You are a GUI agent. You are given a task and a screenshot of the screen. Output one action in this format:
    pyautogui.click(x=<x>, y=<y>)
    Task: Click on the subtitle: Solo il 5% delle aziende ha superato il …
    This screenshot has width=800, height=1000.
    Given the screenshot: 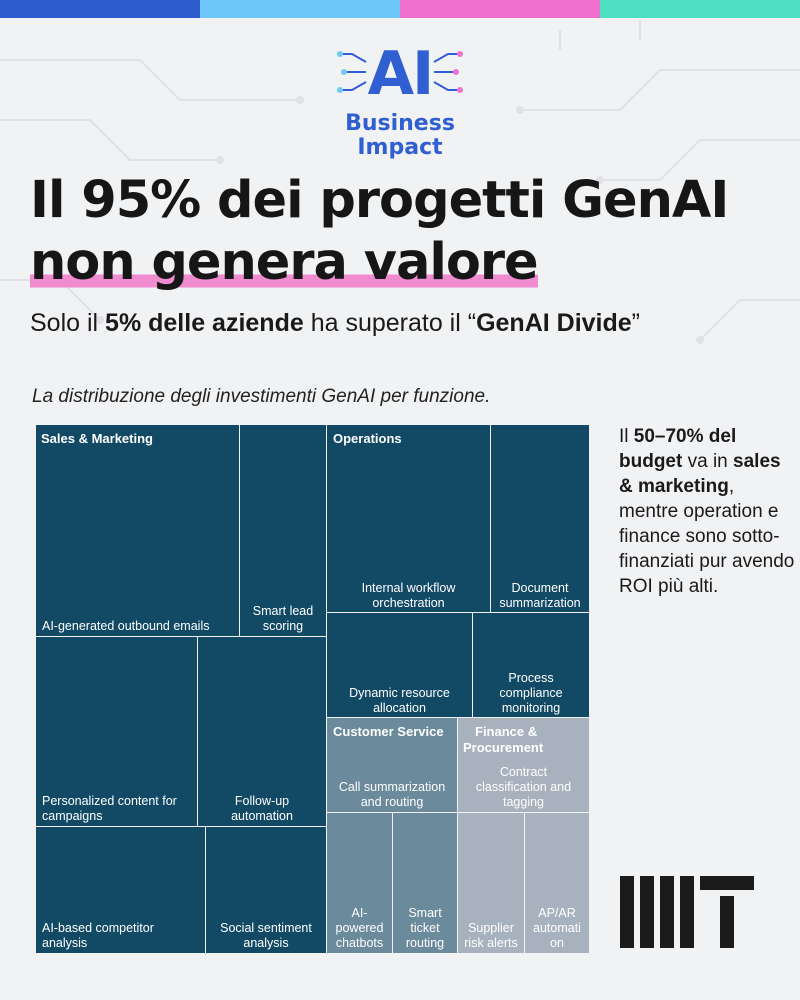 What is the action you would take?
    pyautogui.click(x=410, y=323)
    